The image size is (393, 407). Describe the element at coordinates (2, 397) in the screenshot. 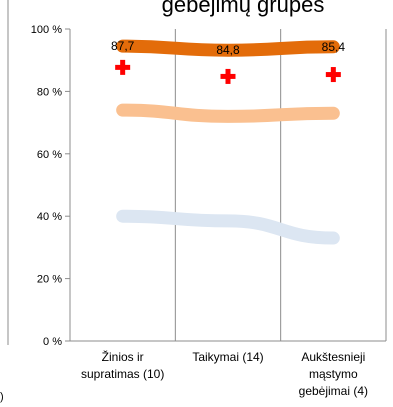

I see `left-panel-partial-label: )` at that location.